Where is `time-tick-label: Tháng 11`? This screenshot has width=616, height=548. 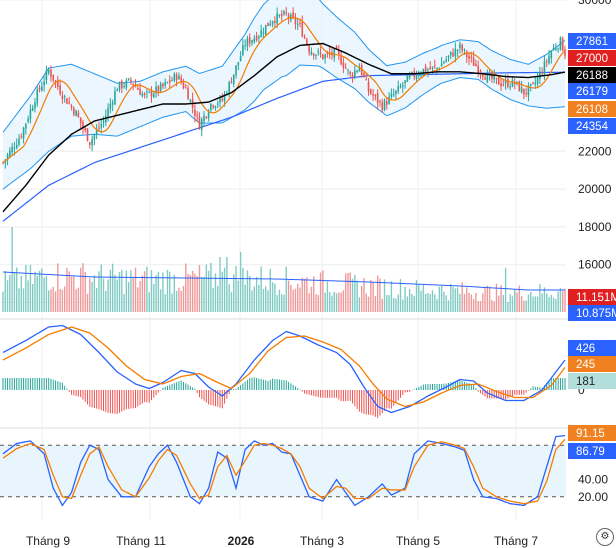
time-tick-label: Tháng 11 is located at coordinates (141, 541).